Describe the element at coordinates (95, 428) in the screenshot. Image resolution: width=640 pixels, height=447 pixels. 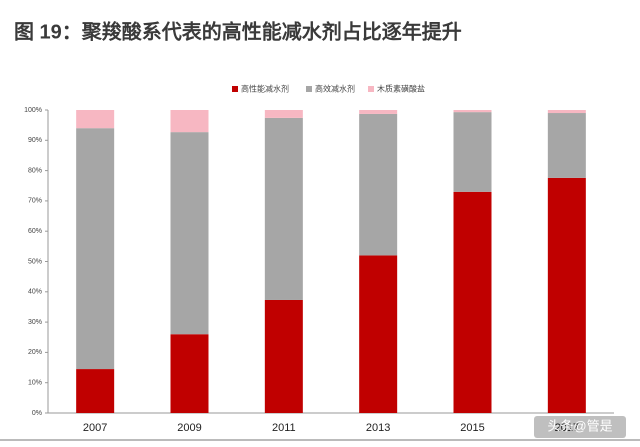
I see `x-tick-label: 2007` at that location.